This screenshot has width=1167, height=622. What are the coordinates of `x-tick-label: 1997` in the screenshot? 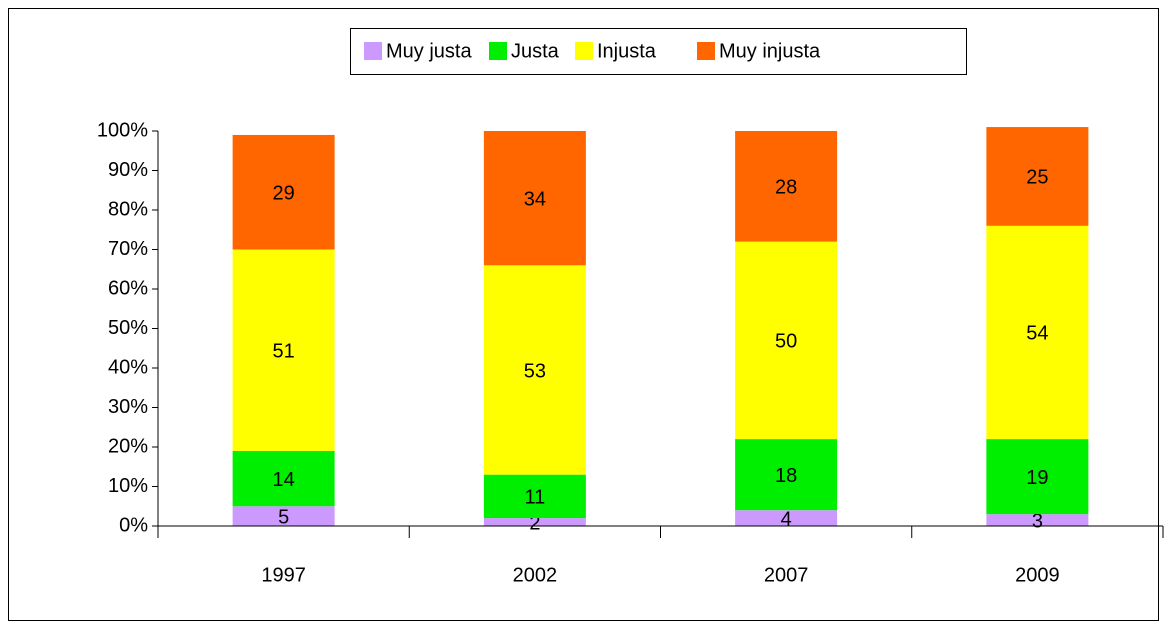 It's located at (283, 575).